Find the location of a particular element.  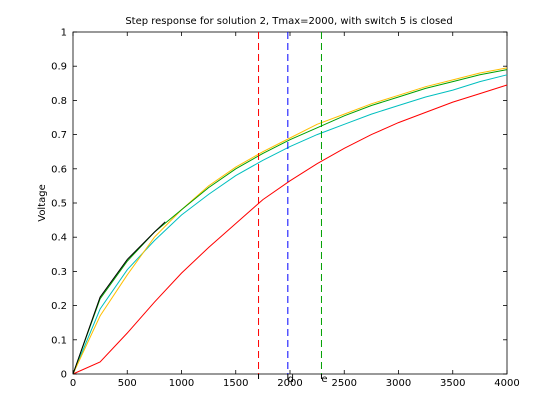

y-tick-label: 0.7 is located at coordinates (59, 135).